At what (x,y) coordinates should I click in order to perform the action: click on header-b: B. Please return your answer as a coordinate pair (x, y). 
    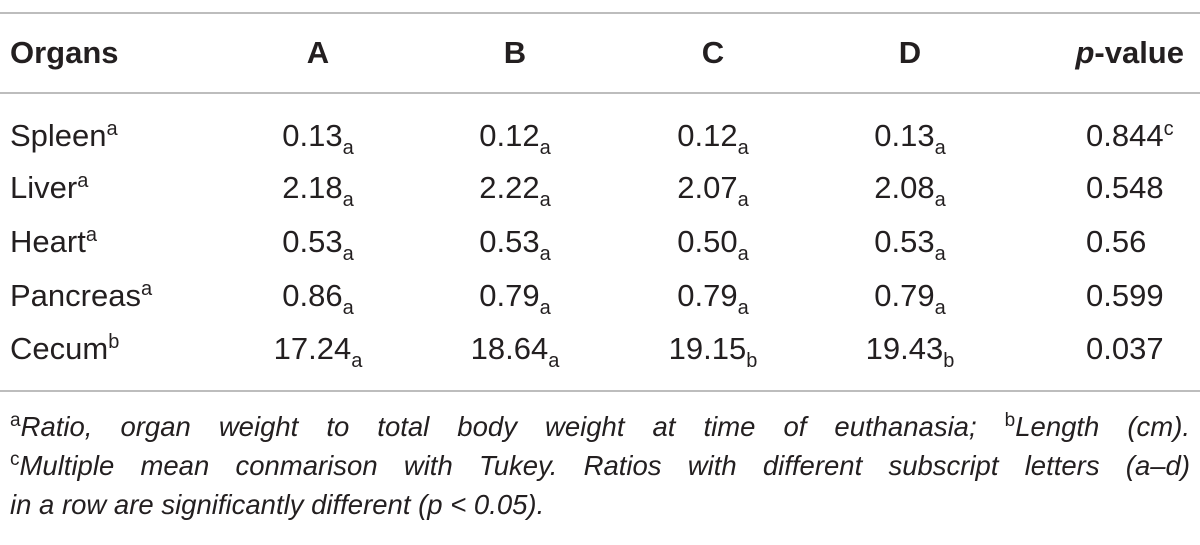
    Looking at the image, I should click on (515, 52).